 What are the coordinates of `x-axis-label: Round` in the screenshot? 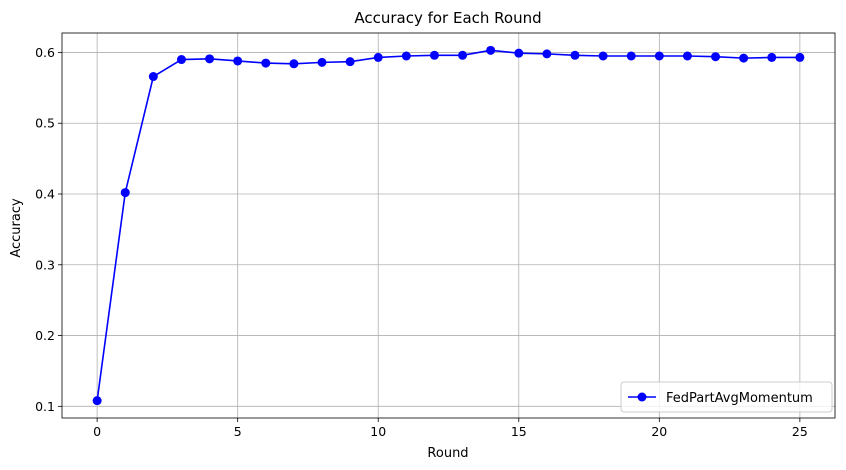 It's located at (447, 453).